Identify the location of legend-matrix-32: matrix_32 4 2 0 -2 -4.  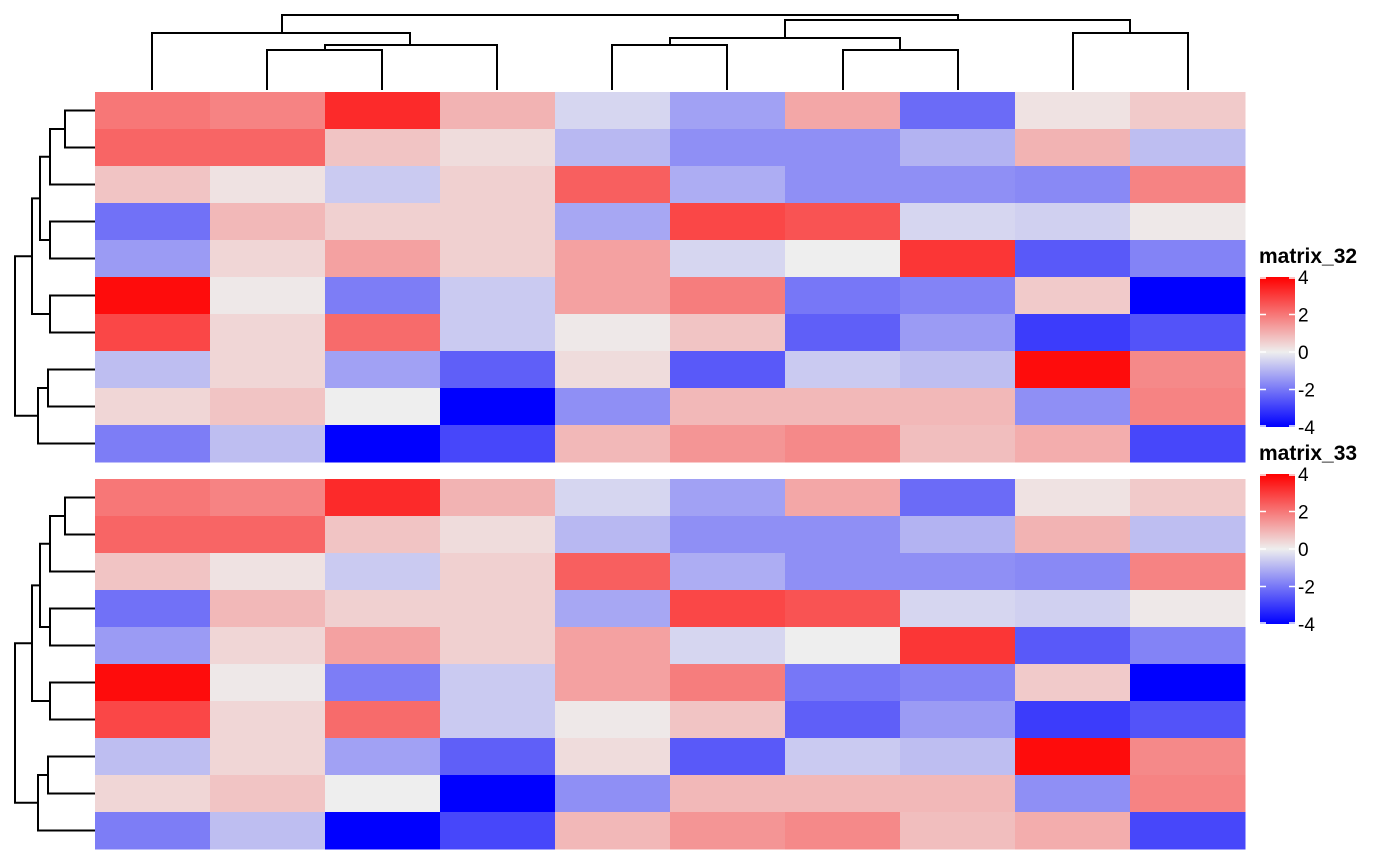
(1308, 342).